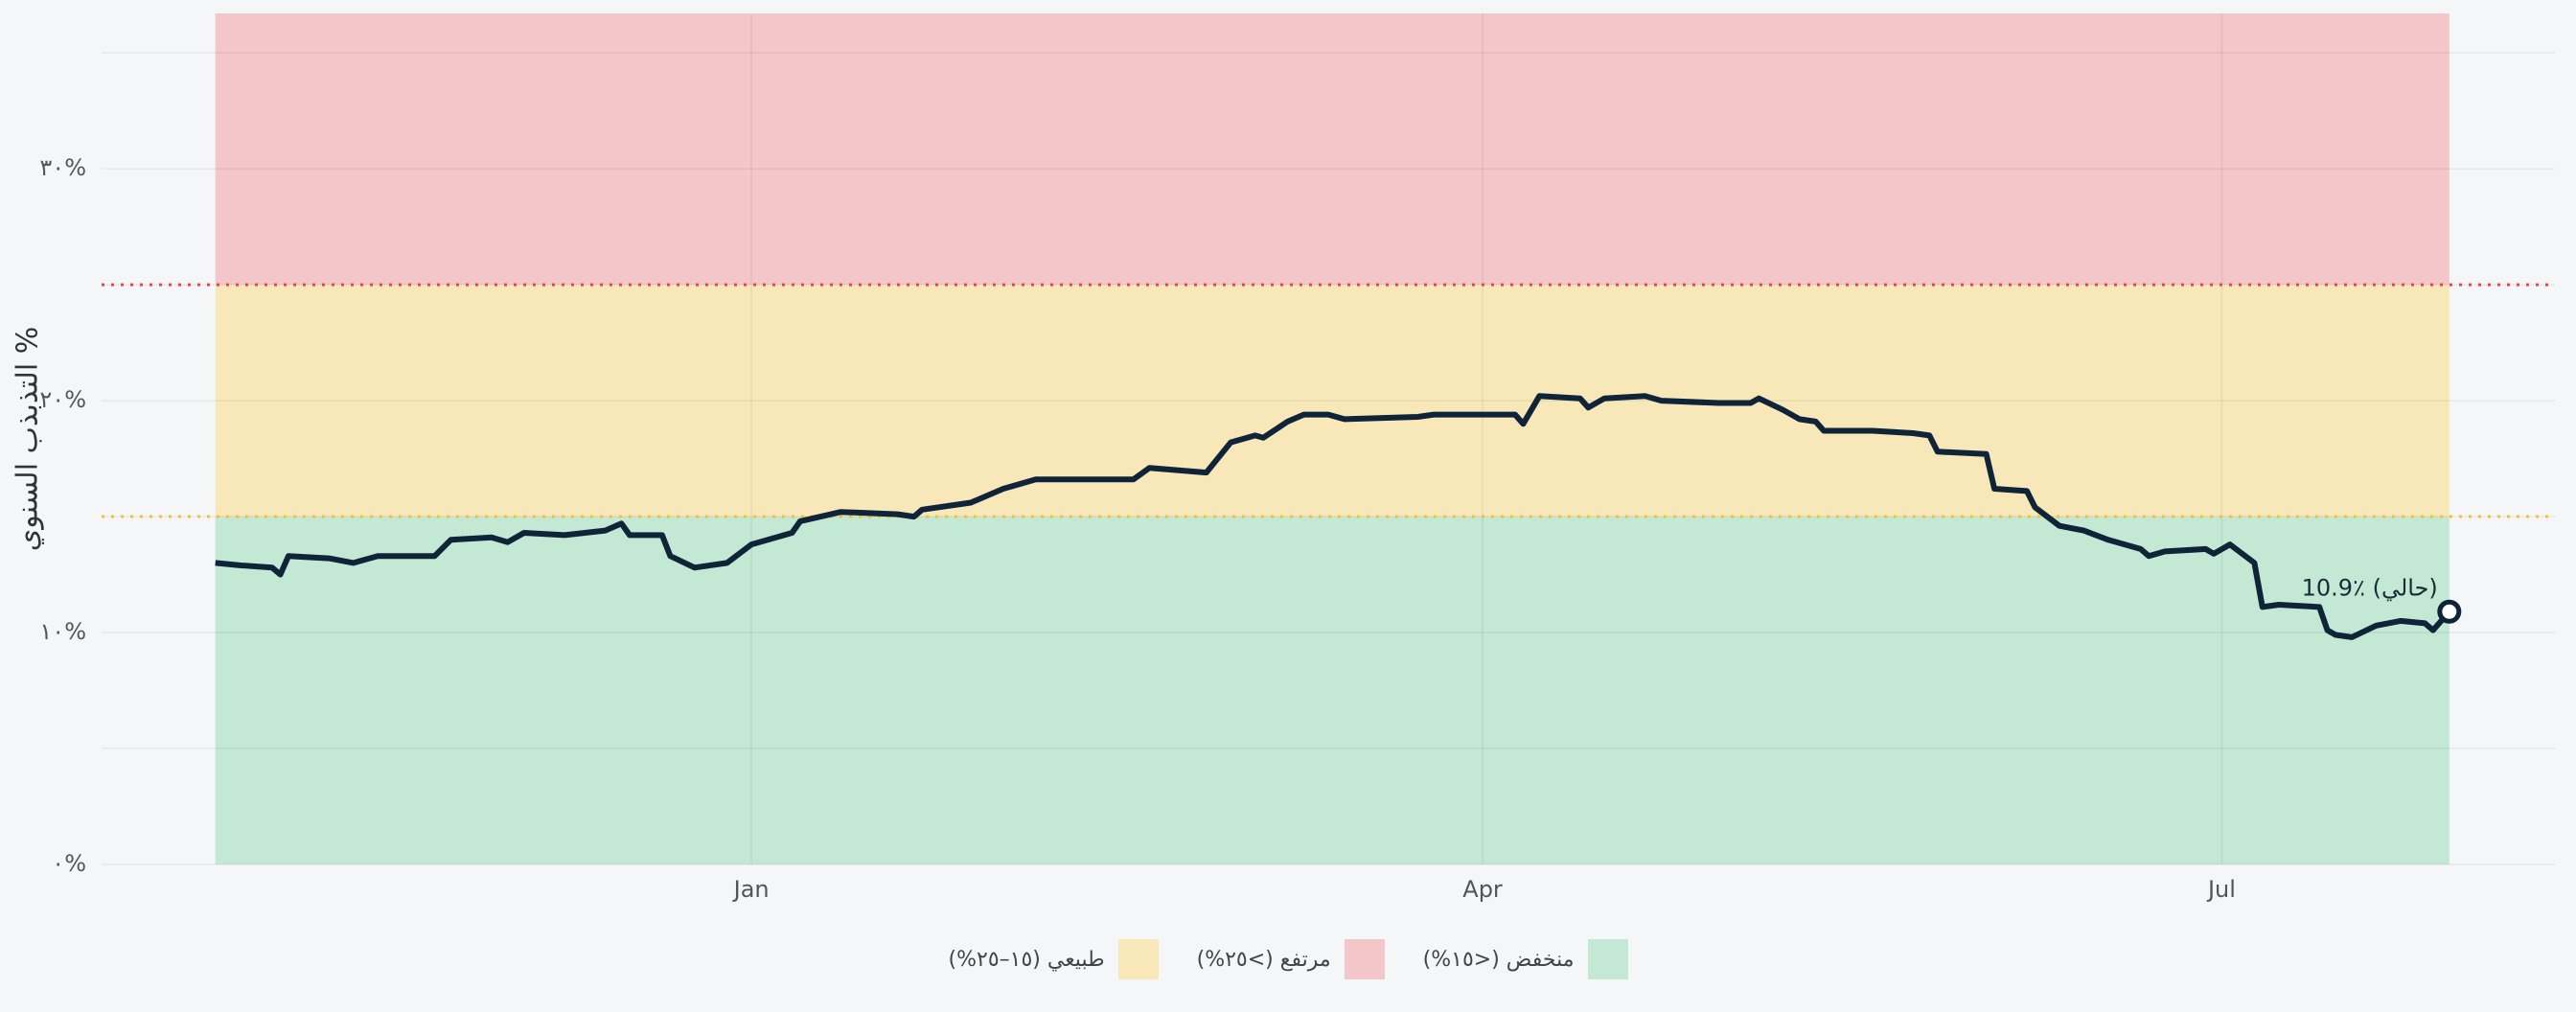  Describe the element at coordinates (2449, 611) in the screenshot. I see `current-point` at that location.